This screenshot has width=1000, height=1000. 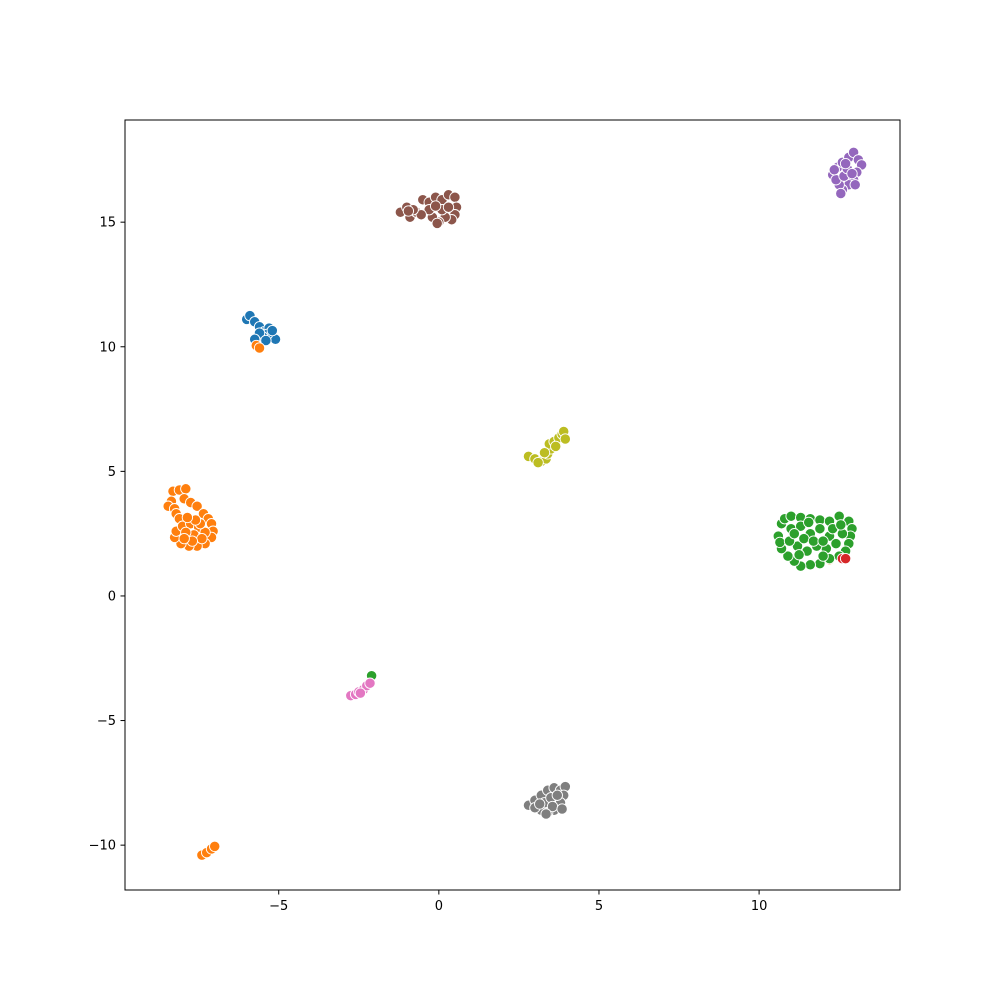 I want to click on x-tick-label: 10, so click(x=759, y=906).